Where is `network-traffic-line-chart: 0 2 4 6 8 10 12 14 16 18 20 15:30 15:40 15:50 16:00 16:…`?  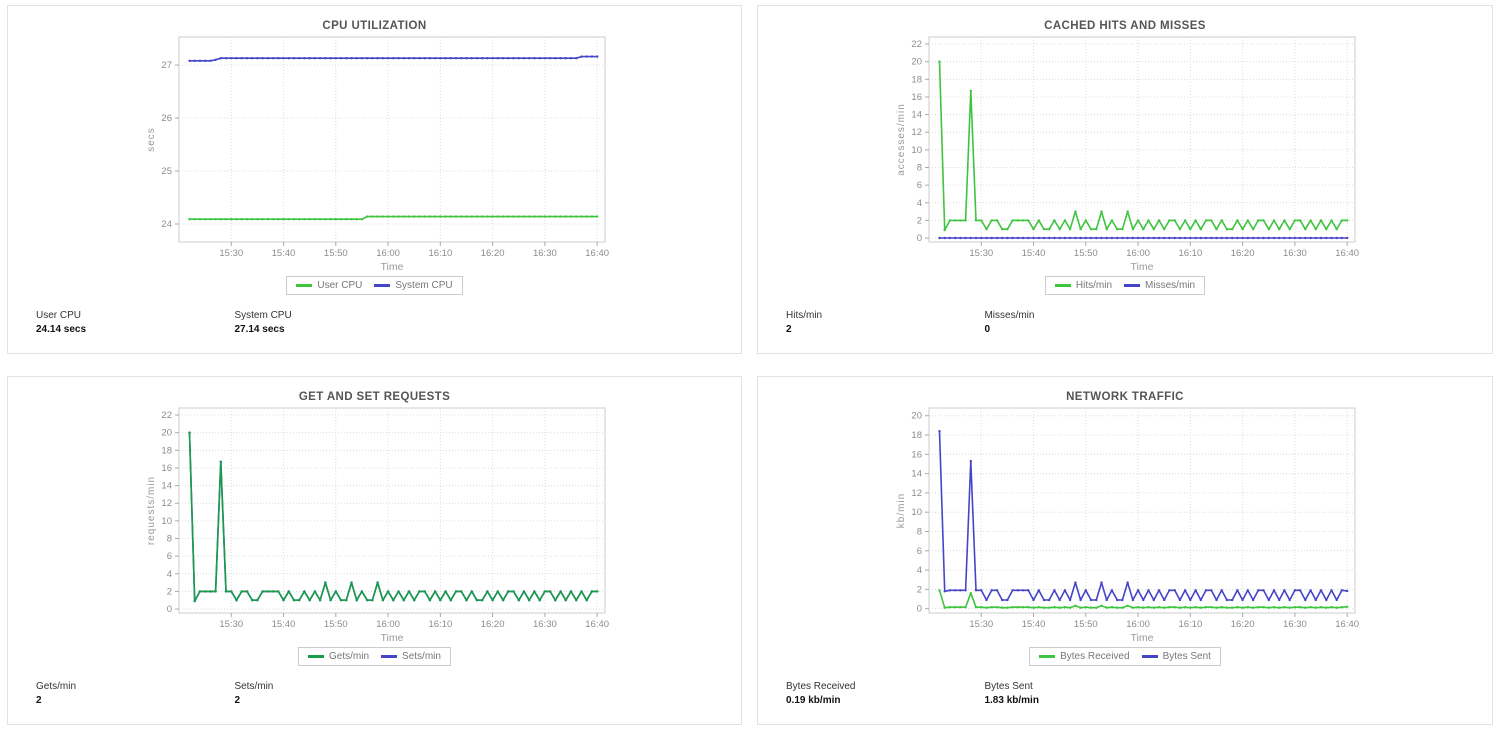 network-traffic-line-chart: 0 2 4 6 8 10 12 14 16 18 20 15:30 15:40 15:50 16:00 16:… is located at coordinates (1127, 525).